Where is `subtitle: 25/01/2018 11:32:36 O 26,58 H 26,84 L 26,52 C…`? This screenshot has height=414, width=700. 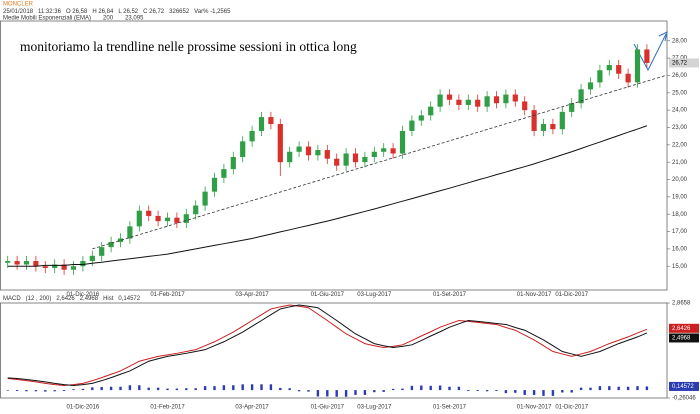 subtitle: 25/01/2018 11:32:36 O 26,58 H 26,84 L 26,52 C… is located at coordinates (117, 12).